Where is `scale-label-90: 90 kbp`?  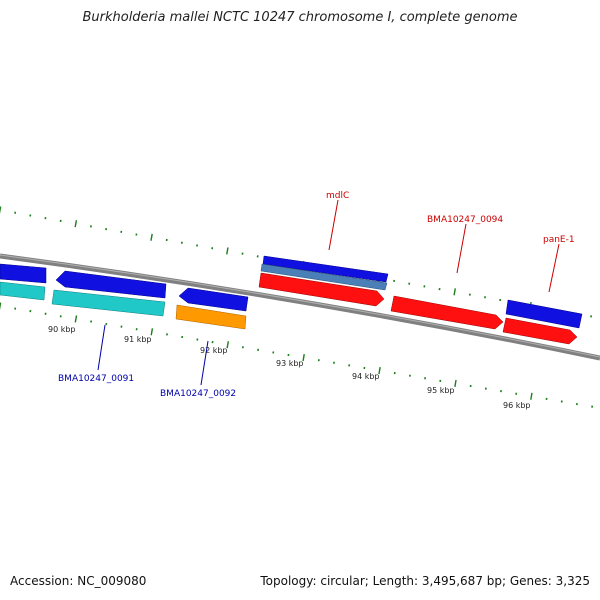
scale-label-90: 90 kbp is located at coordinates (62, 329).